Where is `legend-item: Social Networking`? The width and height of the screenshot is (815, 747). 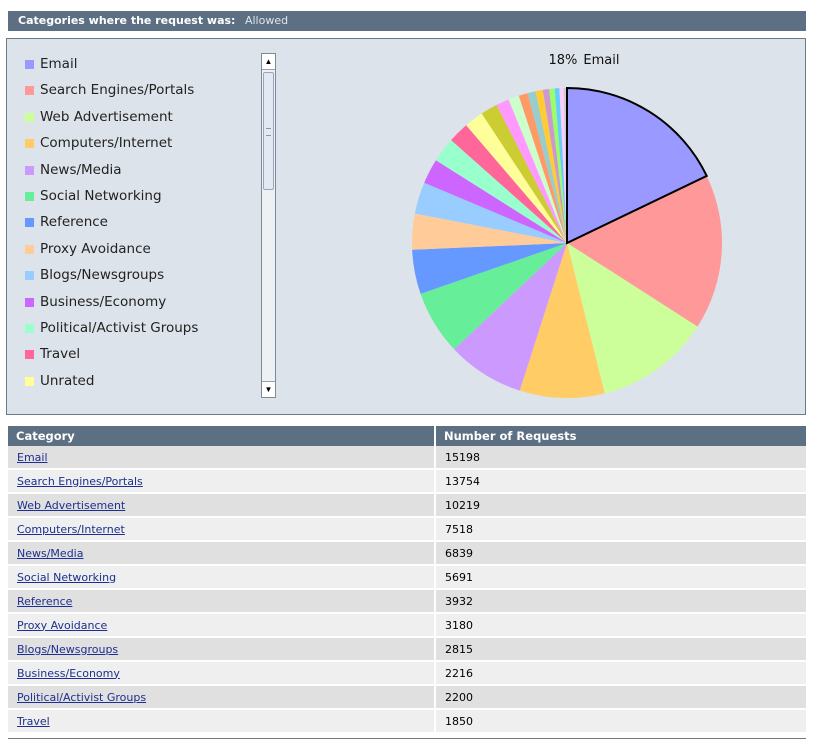
legend-item: Social Networking is located at coordinates (142, 196).